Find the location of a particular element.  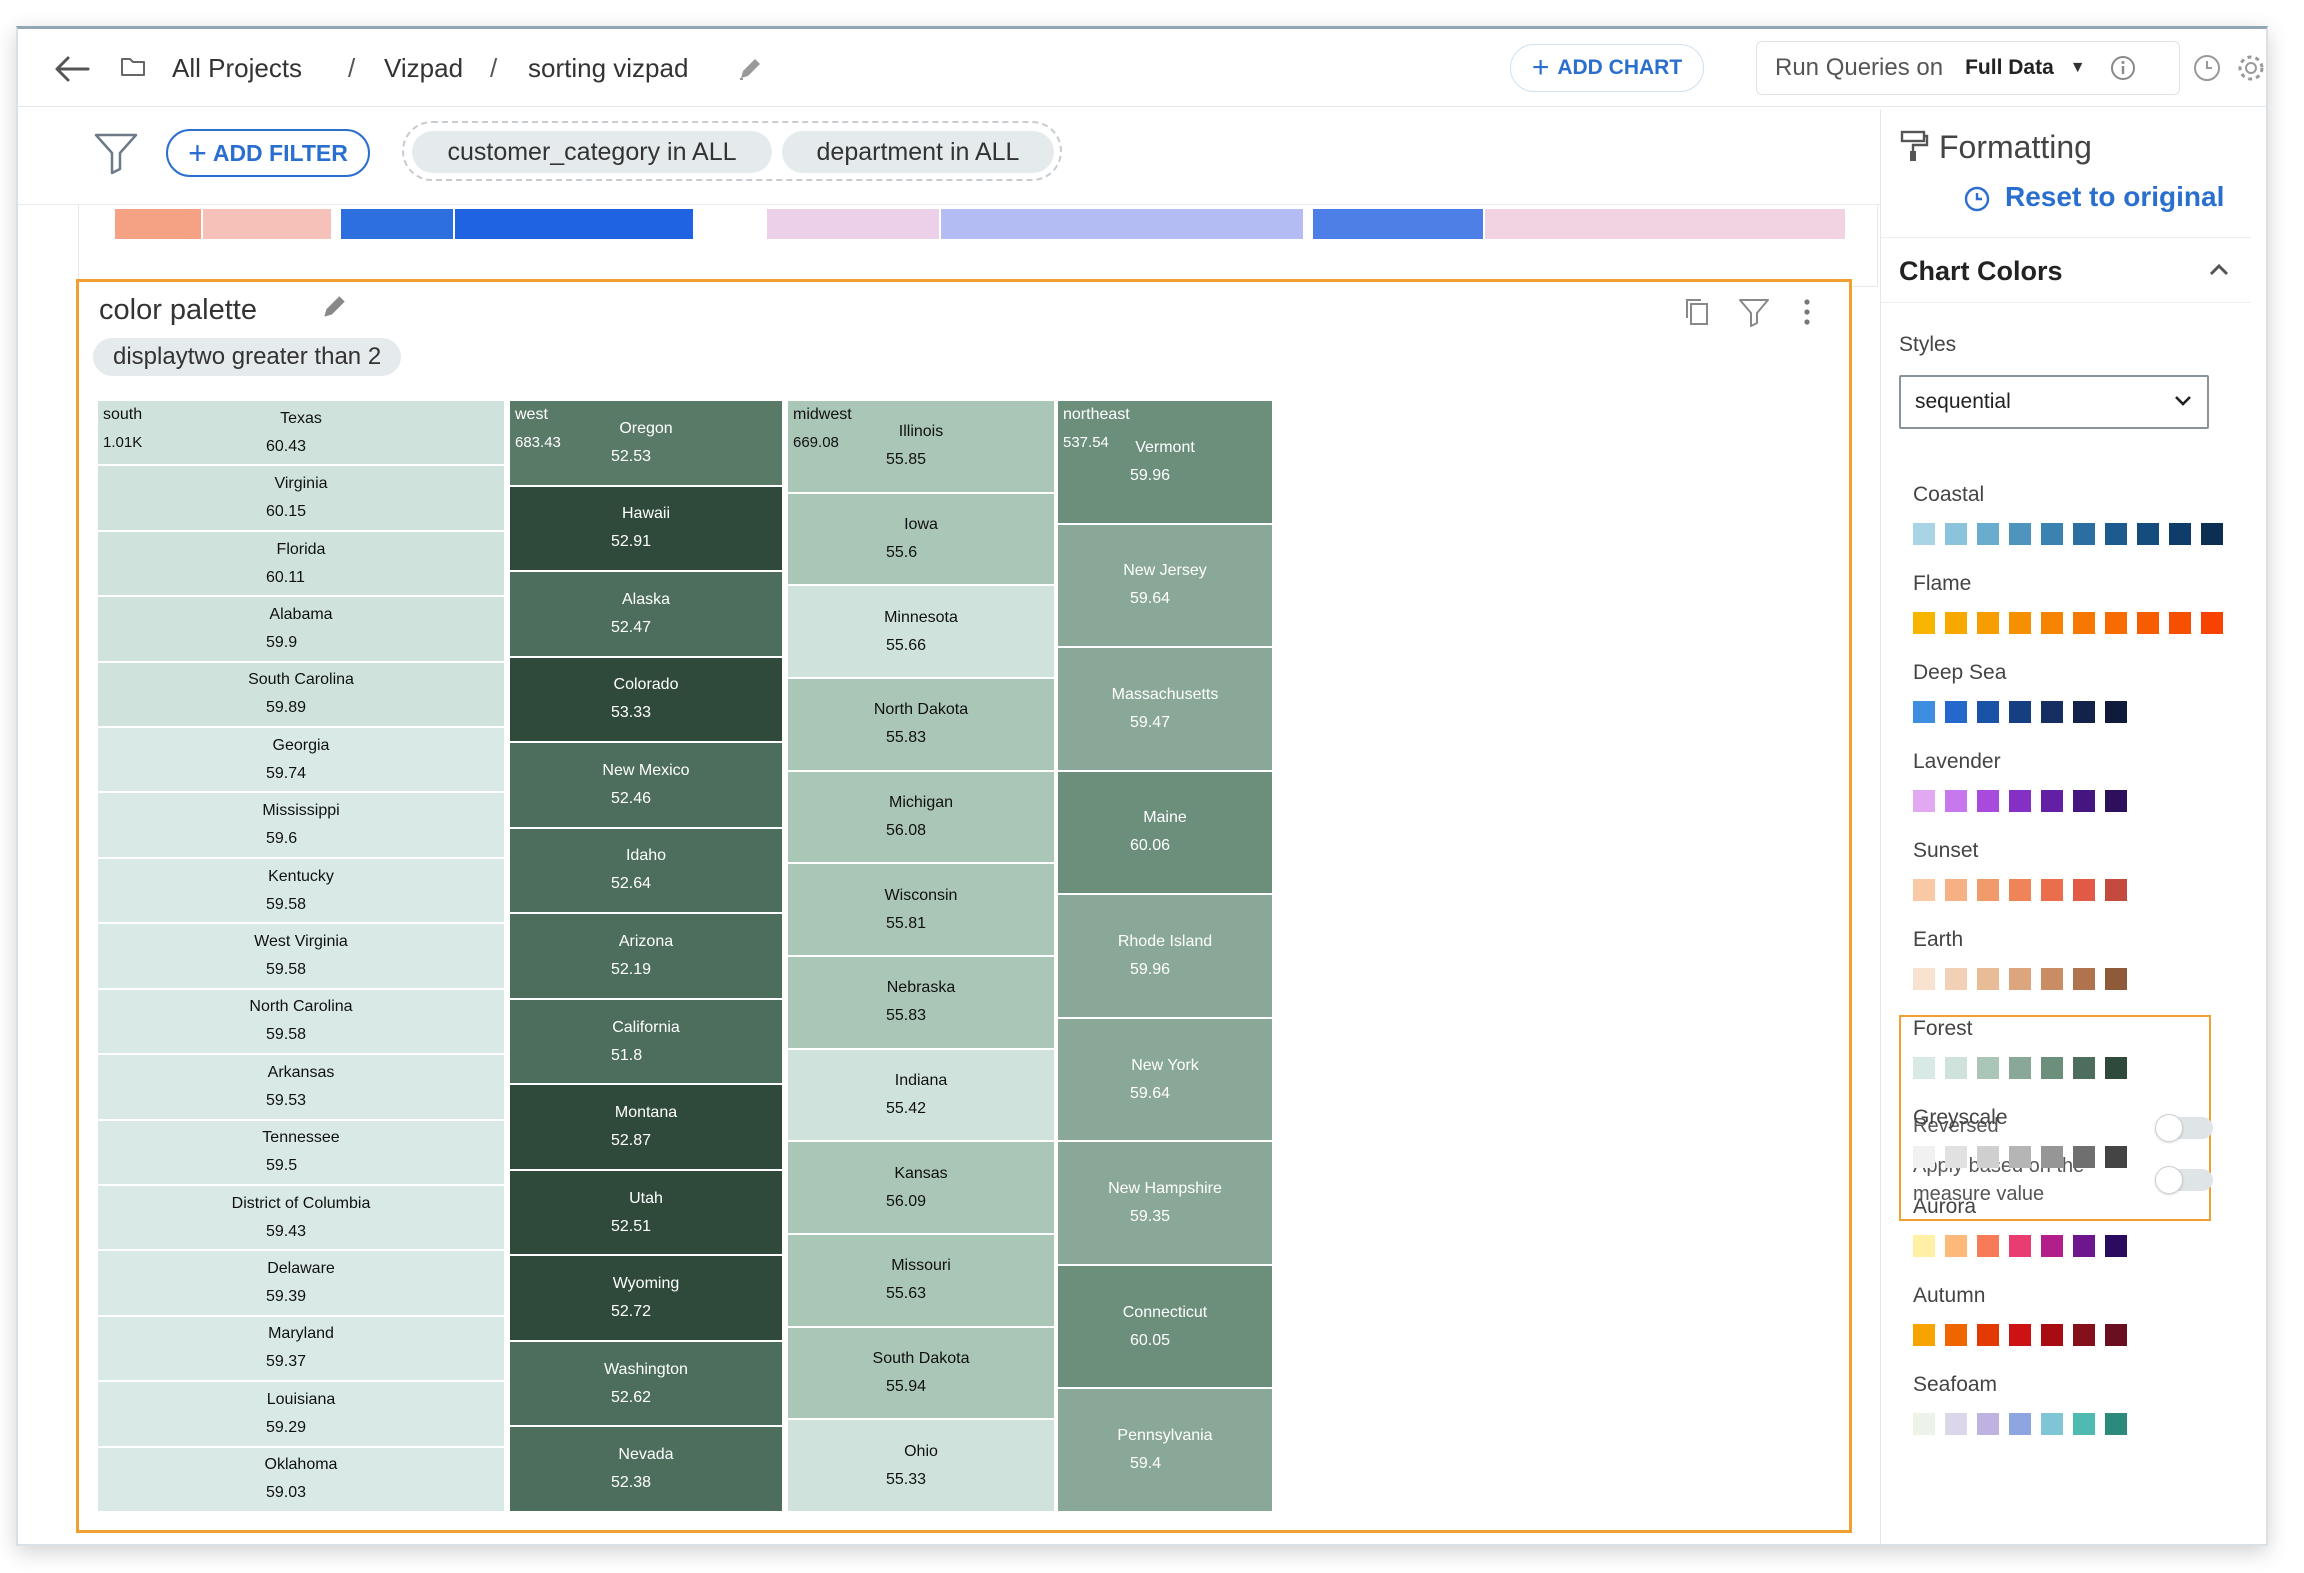

history-clock-icon is located at coordinates (2207, 68).